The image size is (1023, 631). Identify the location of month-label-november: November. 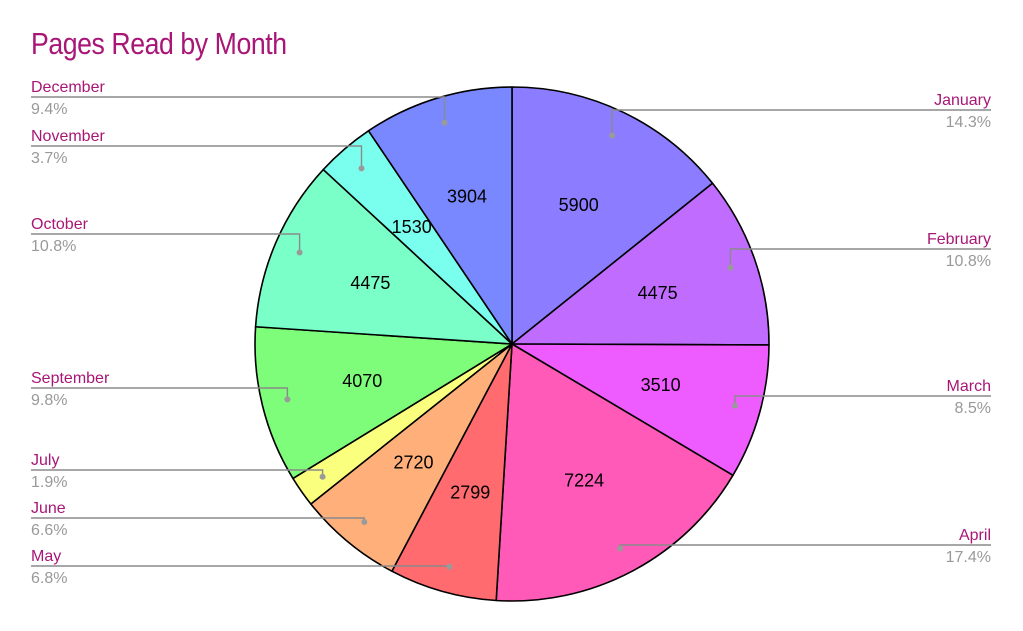
(68, 136).